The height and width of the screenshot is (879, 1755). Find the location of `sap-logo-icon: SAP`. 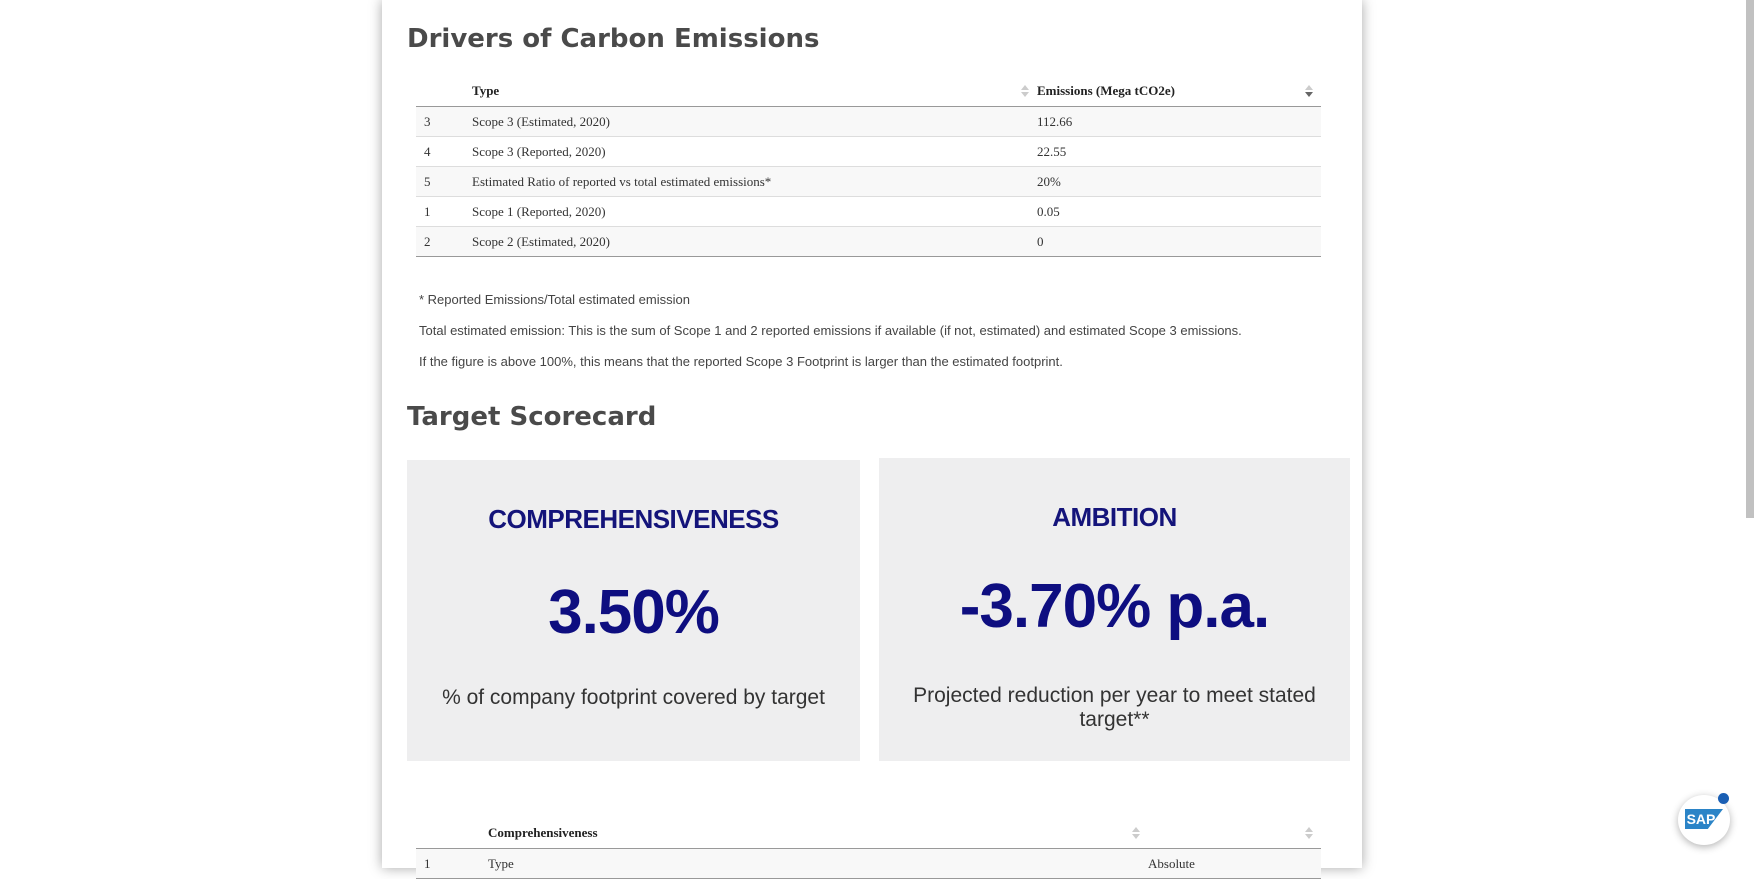

sap-logo-icon: SAP is located at coordinates (1704, 819).